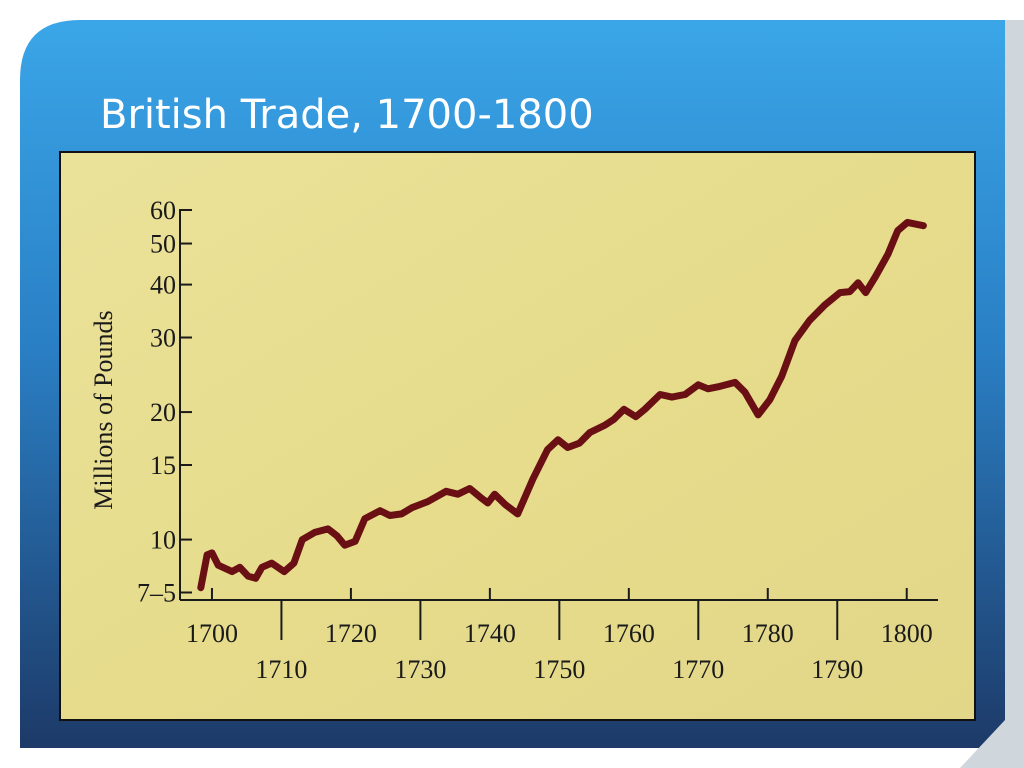 Image resolution: width=1024 pixels, height=768 pixels. I want to click on slide-title: British Trade, 1700-1800, so click(347, 115).